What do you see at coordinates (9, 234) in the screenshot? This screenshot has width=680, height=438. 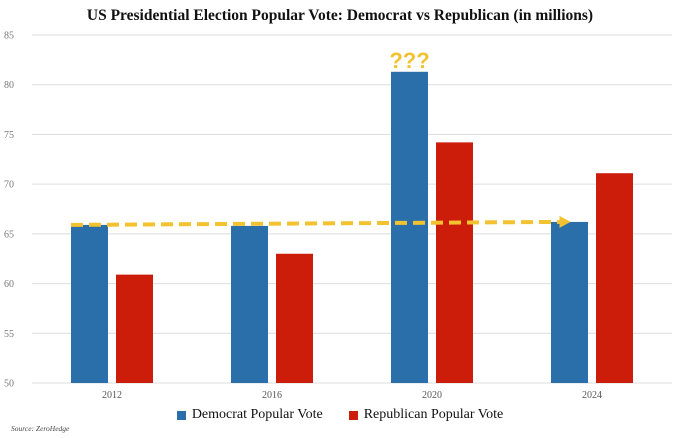 I see `y-tick-label-65: 65` at bounding box center [9, 234].